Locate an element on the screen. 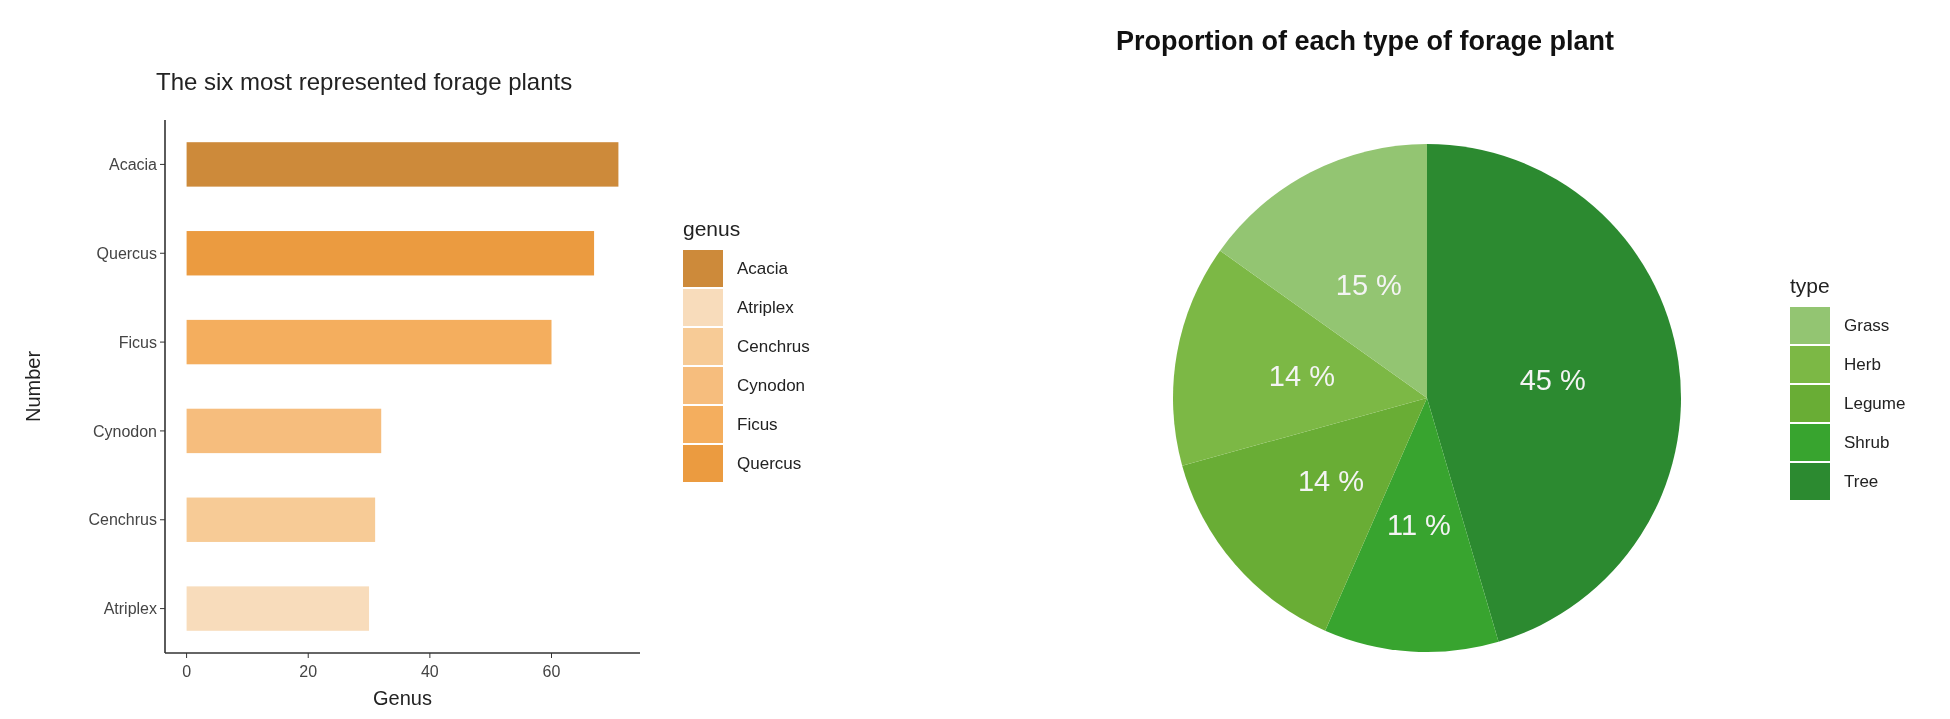 The height and width of the screenshot is (719, 1950). y-tick-label: Cenchrus is located at coordinates (122, 520).